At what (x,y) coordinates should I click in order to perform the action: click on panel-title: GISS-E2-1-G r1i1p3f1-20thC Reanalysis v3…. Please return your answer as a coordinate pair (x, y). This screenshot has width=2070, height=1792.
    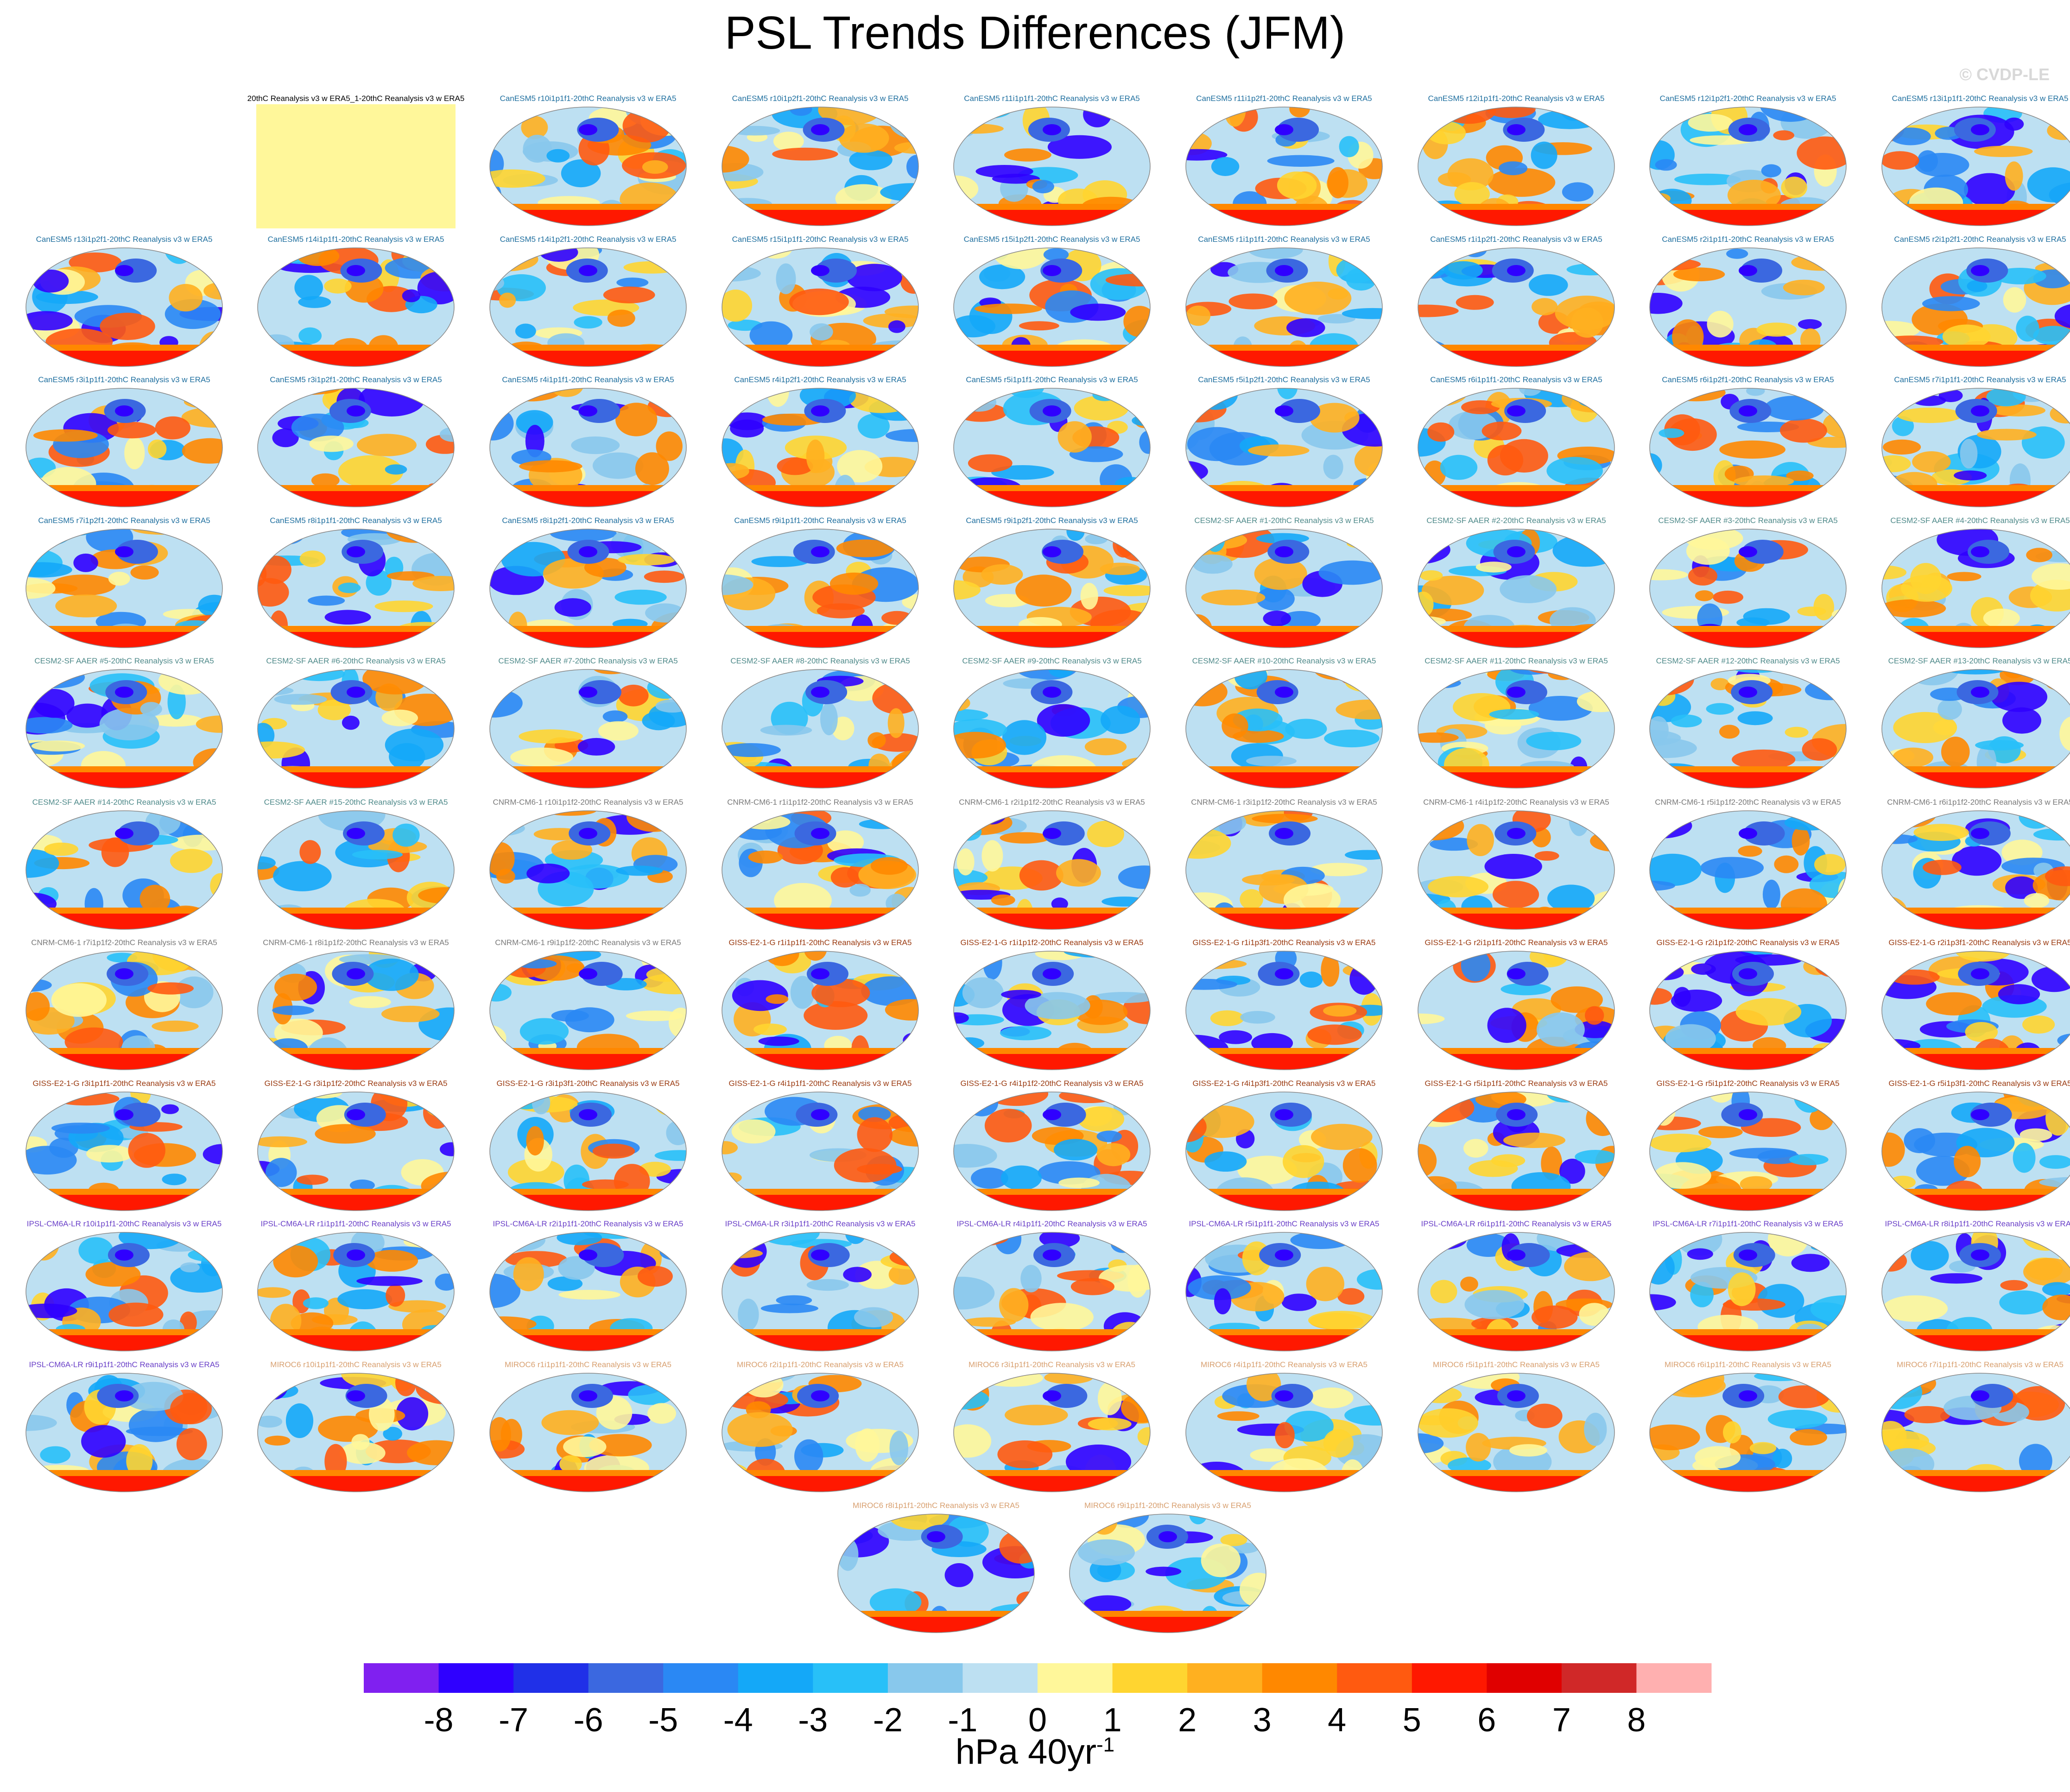
    Looking at the image, I should click on (1284, 942).